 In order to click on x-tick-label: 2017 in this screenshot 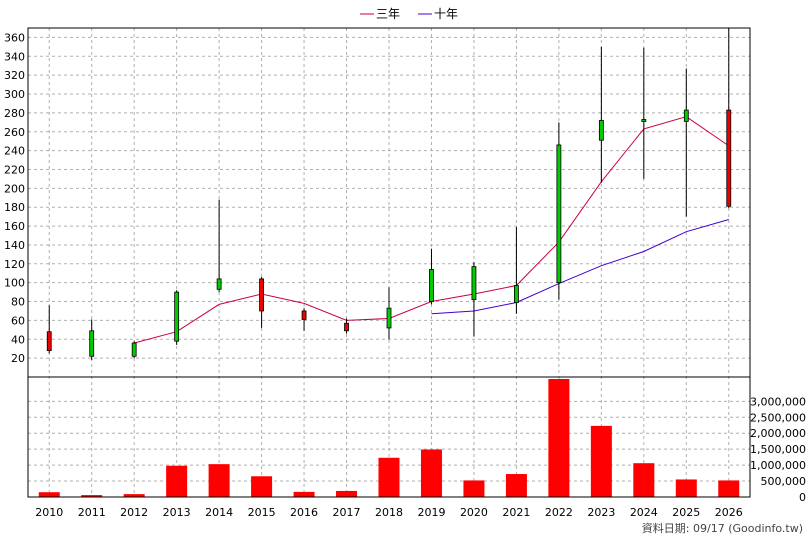, I will do `click(347, 512)`.